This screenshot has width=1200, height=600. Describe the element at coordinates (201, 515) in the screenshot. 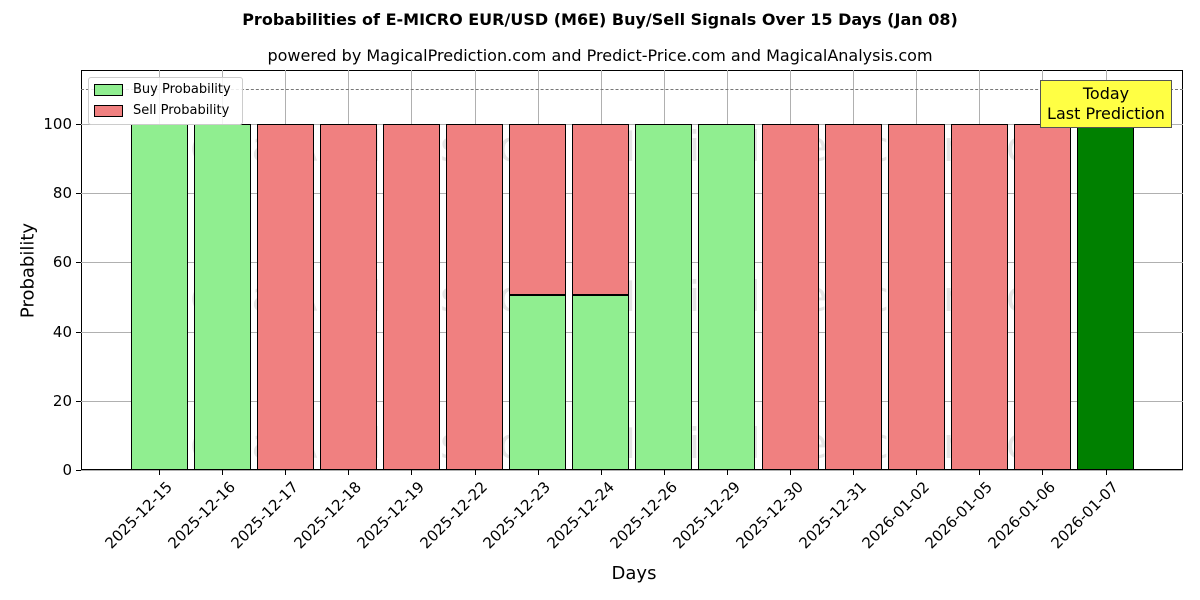

I see `x-tick-label: 2025-12-16` at that location.